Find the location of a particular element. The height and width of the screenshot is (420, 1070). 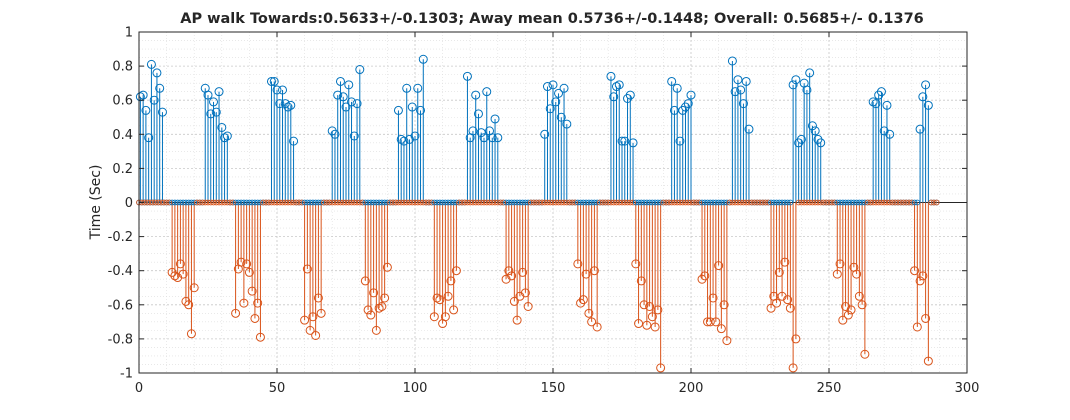

y-tick-label: 0.2 is located at coordinates (122, 169).